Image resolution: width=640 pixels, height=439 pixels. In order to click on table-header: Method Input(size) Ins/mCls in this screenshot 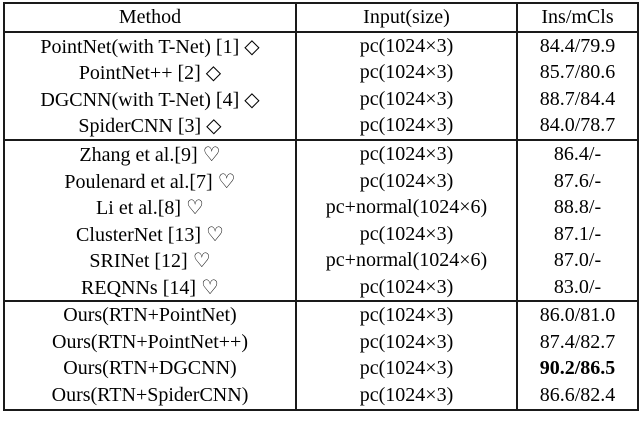, I will do `click(321, 18)`.